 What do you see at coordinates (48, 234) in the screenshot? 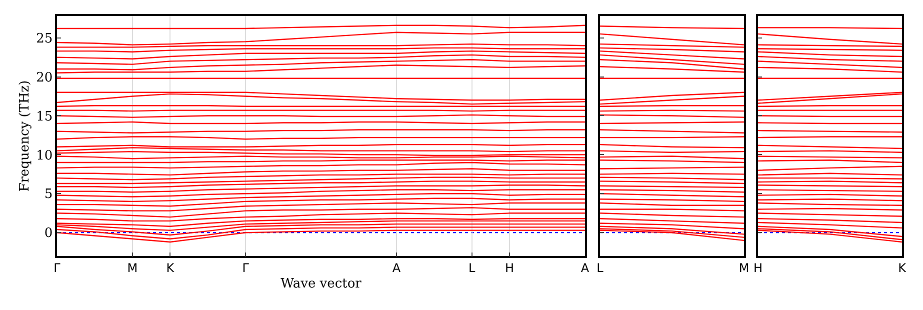
I see `y-tick-label: 0` at bounding box center [48, 234].